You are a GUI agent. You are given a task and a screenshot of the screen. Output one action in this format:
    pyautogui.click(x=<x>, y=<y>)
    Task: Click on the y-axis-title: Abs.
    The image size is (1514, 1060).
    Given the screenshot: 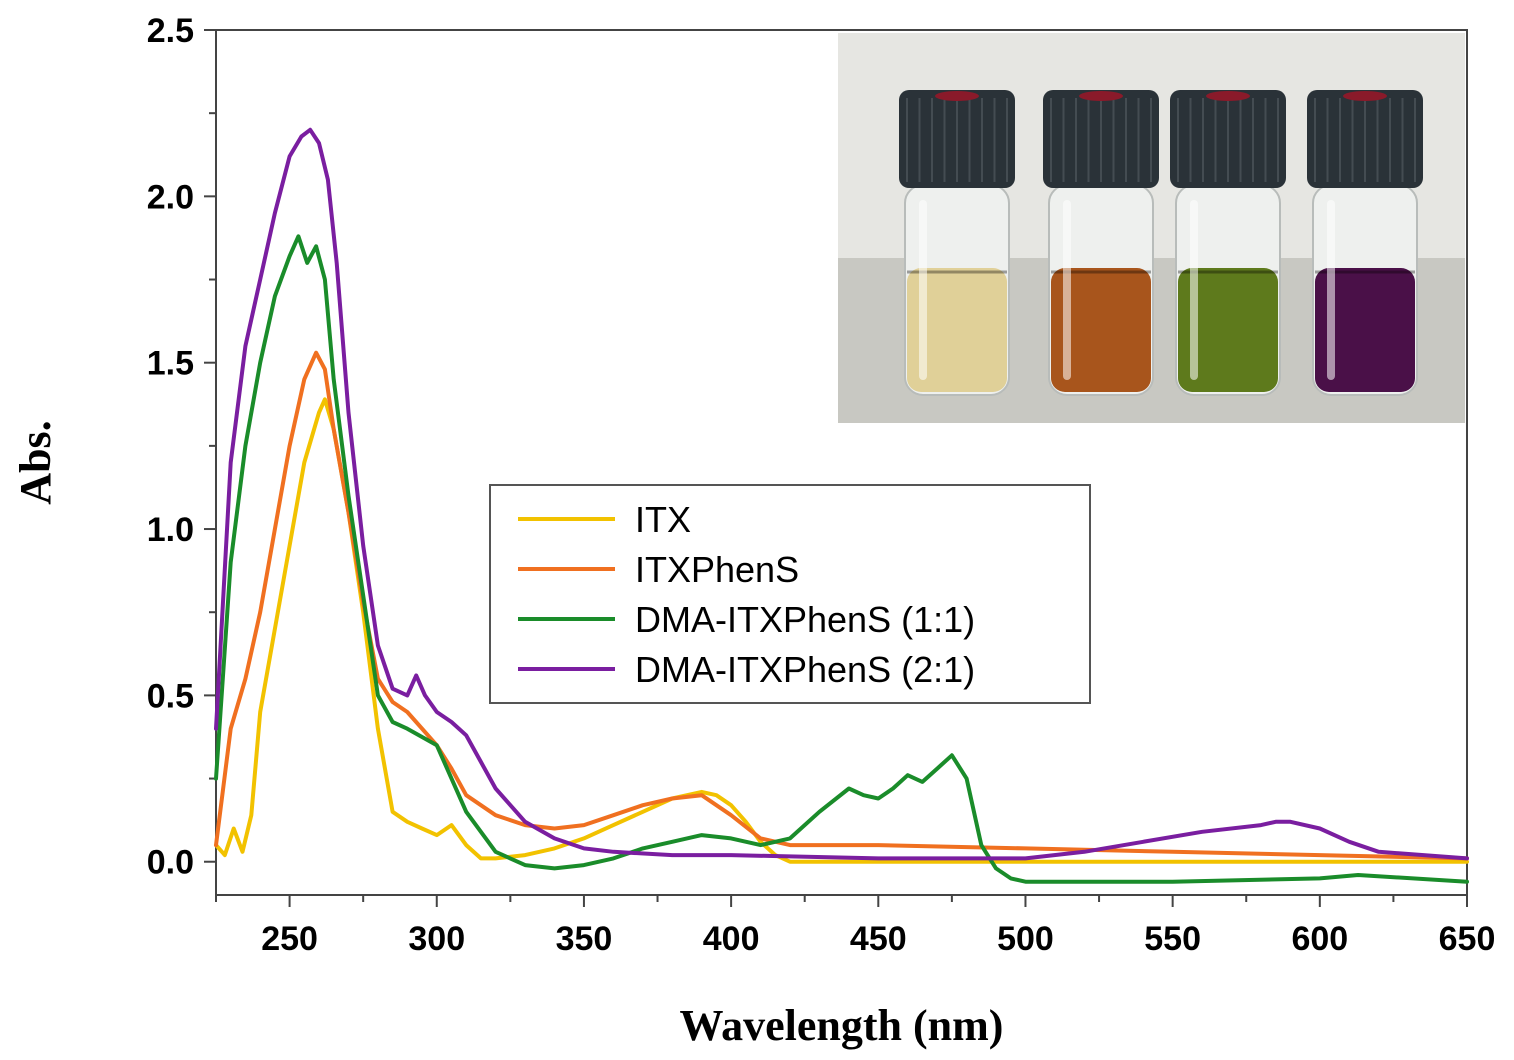 What is the action you would take?
    pyautogui.click(x=35, y=462)
    